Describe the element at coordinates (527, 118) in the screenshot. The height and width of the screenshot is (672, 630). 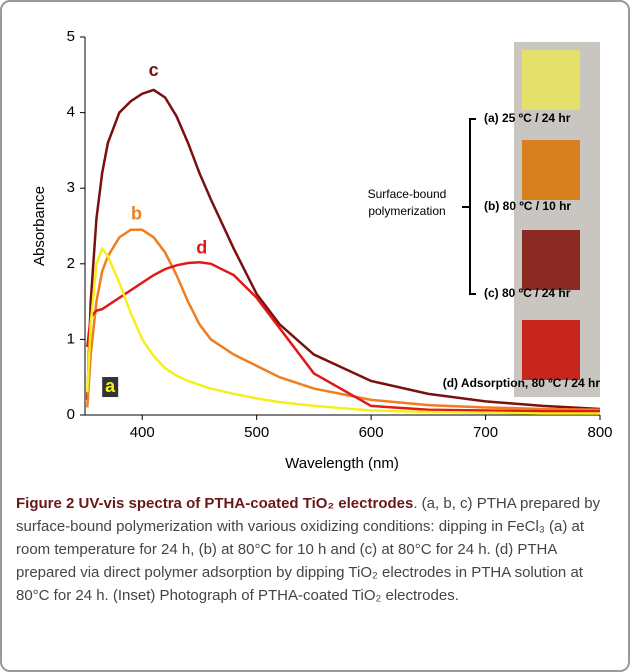
I see `inset-label: (a) 25 ºC / 24 hr` at that location.